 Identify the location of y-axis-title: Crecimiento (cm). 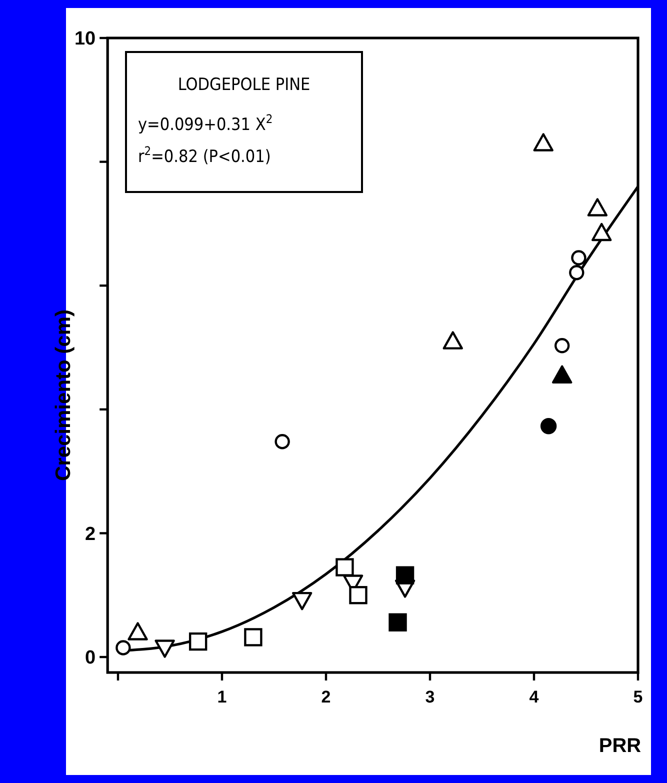
(63, 395).